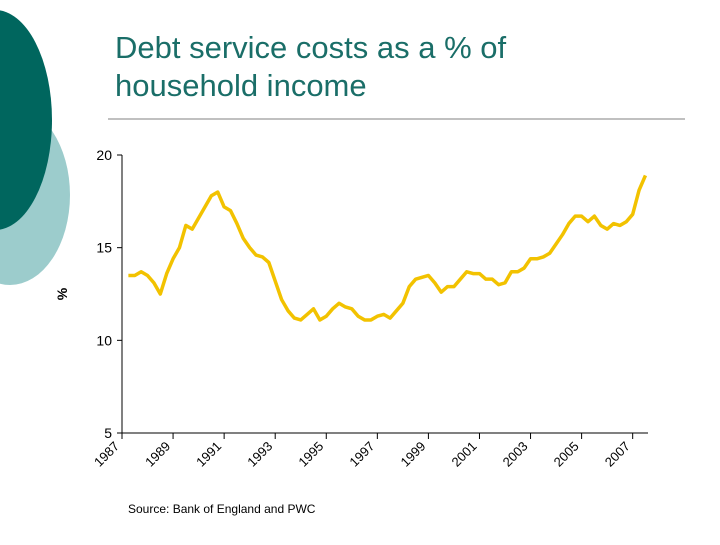  What do you see at coordinates (222, 509) in the screenshot?
I see `source-note: Source: Bank of England and PWC` at bounding box center [222, 509].